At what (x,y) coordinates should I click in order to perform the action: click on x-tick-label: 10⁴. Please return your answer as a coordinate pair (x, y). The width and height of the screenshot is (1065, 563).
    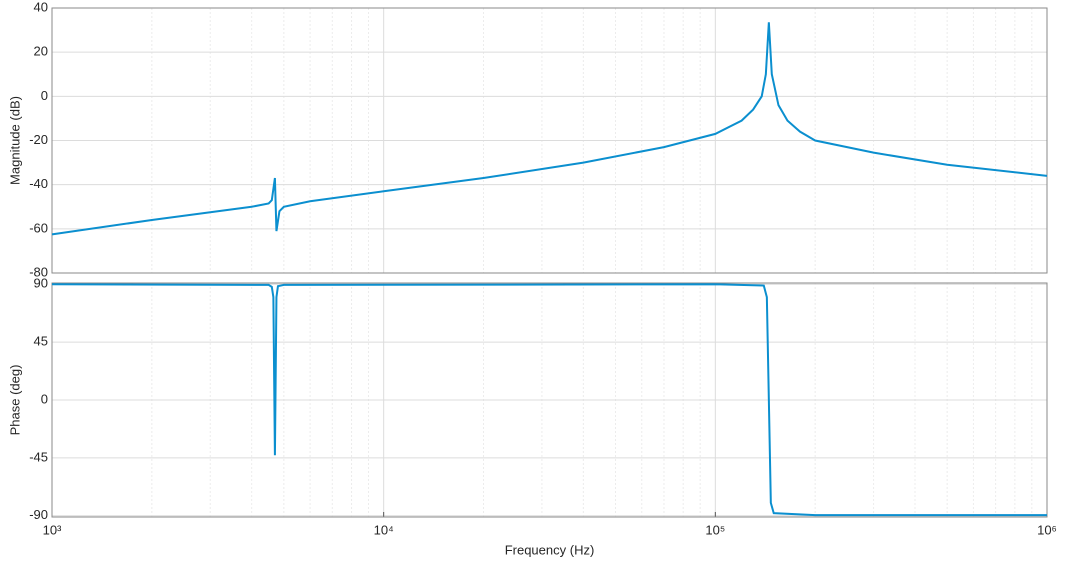
    Looking at the image, I should click on (384, 529).